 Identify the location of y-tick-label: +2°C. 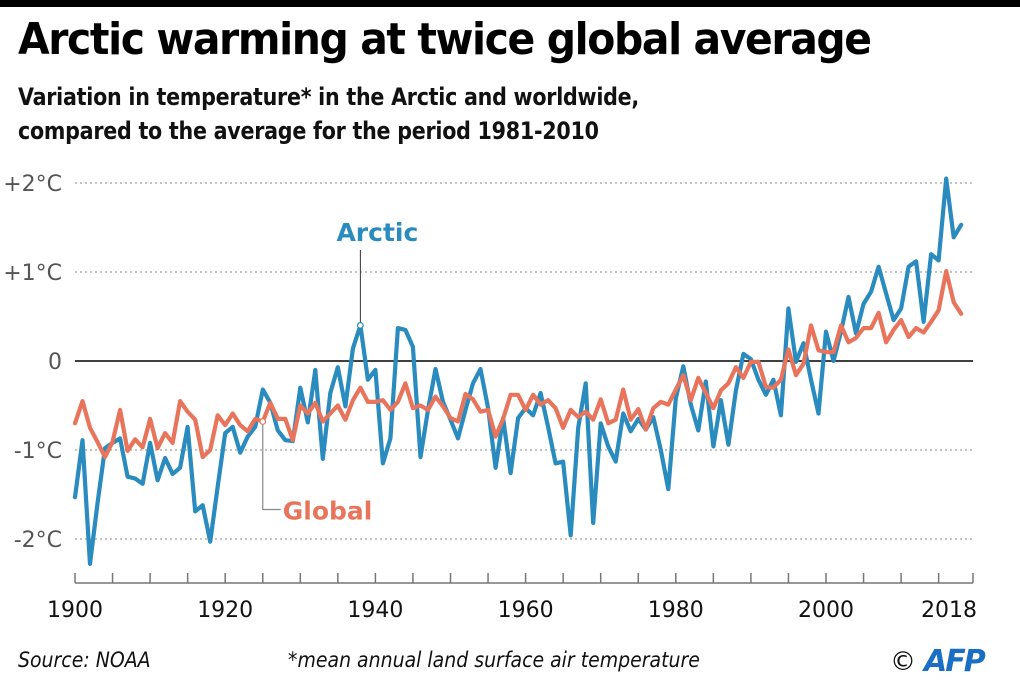
(32, 184).